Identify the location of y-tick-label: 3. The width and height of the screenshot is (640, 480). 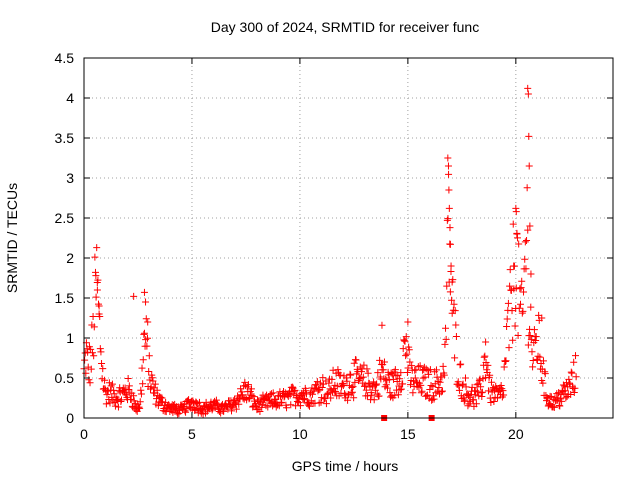
(70, 178).